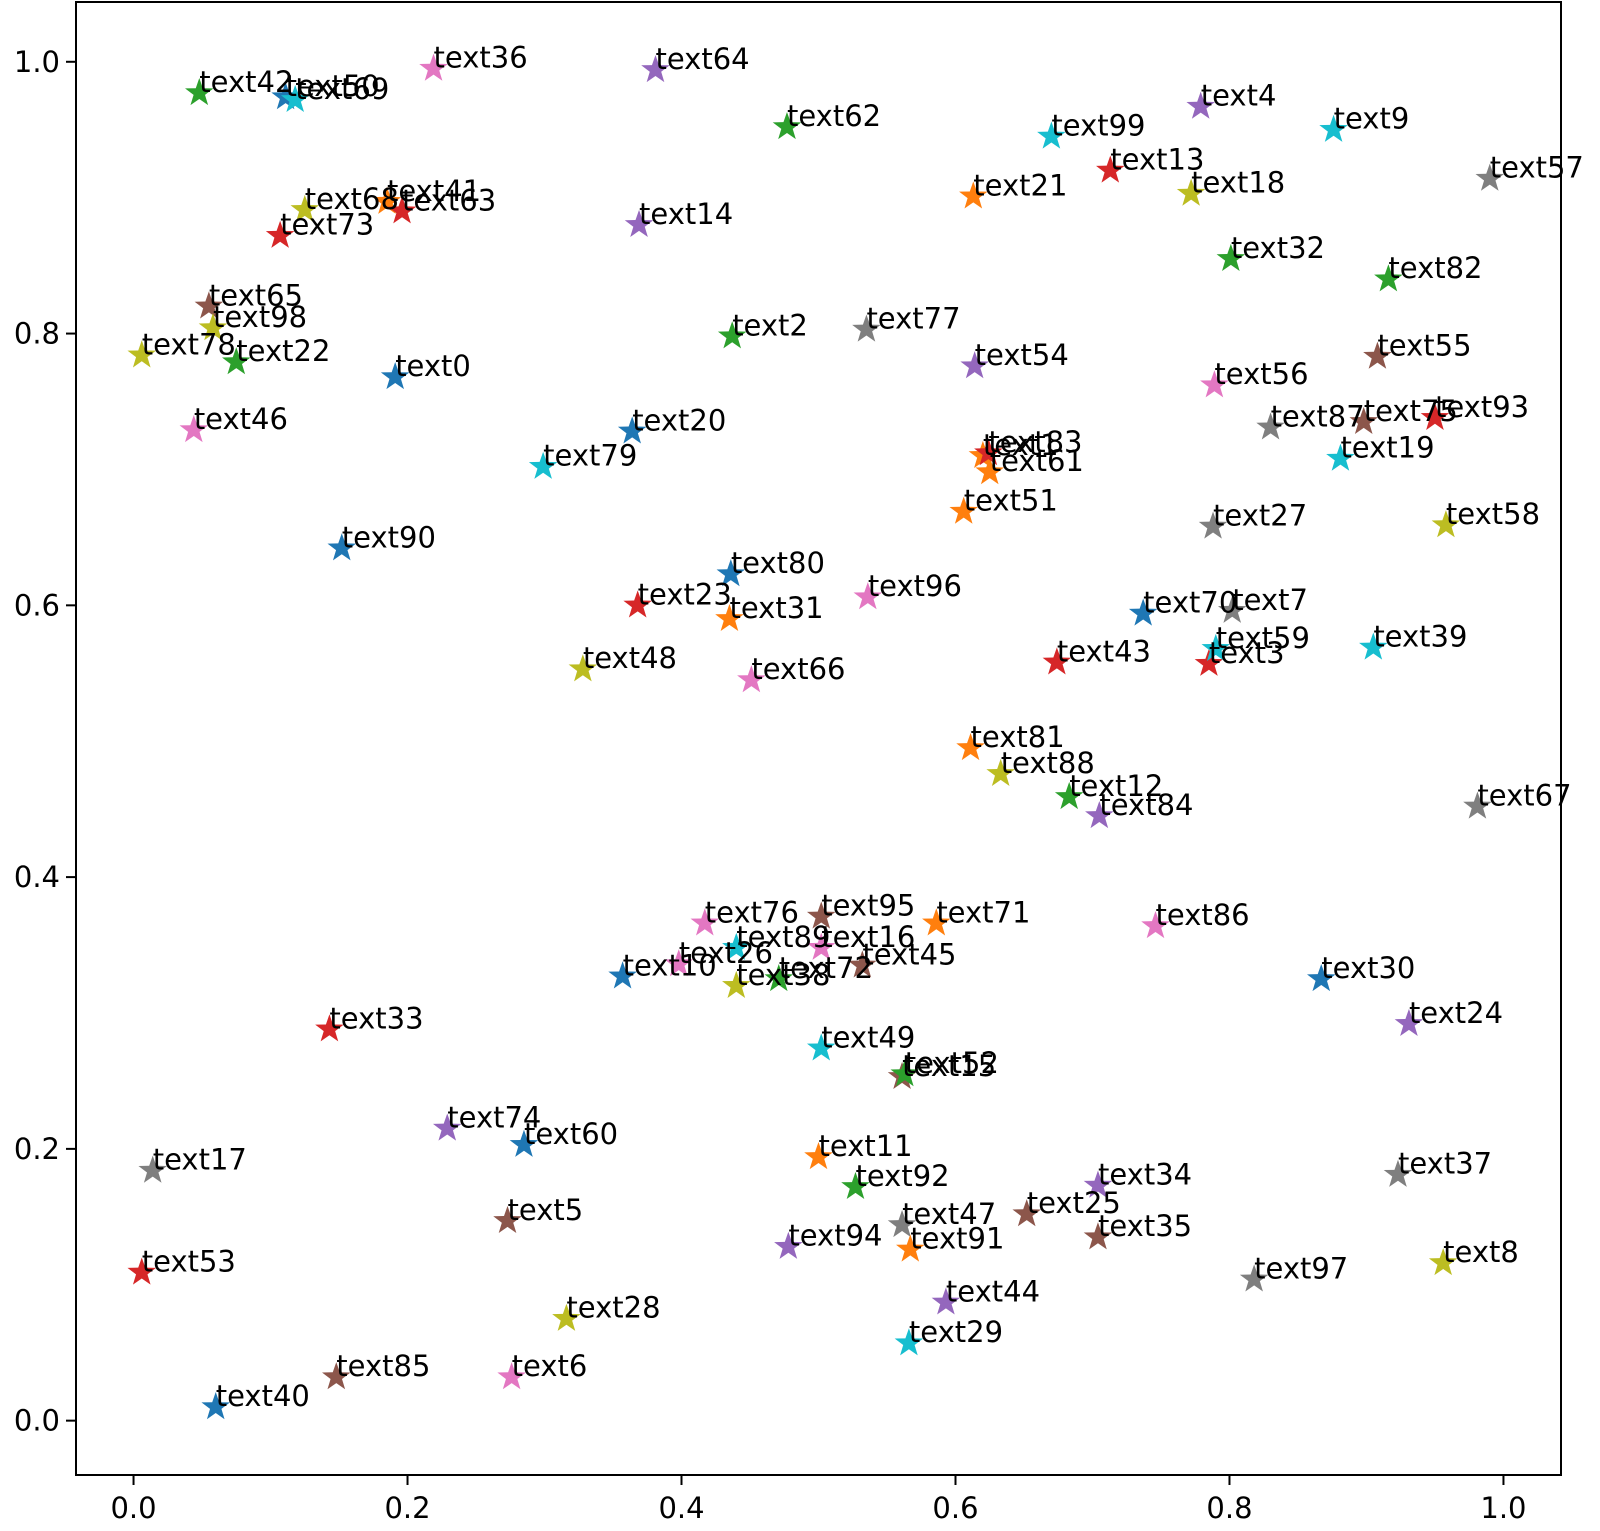 This screenshot has height=1531, width=1600. What do you see at coordinates (736, 946) in the screenshot?
I see `star-marker-text89` at bounding box center [736, 946].